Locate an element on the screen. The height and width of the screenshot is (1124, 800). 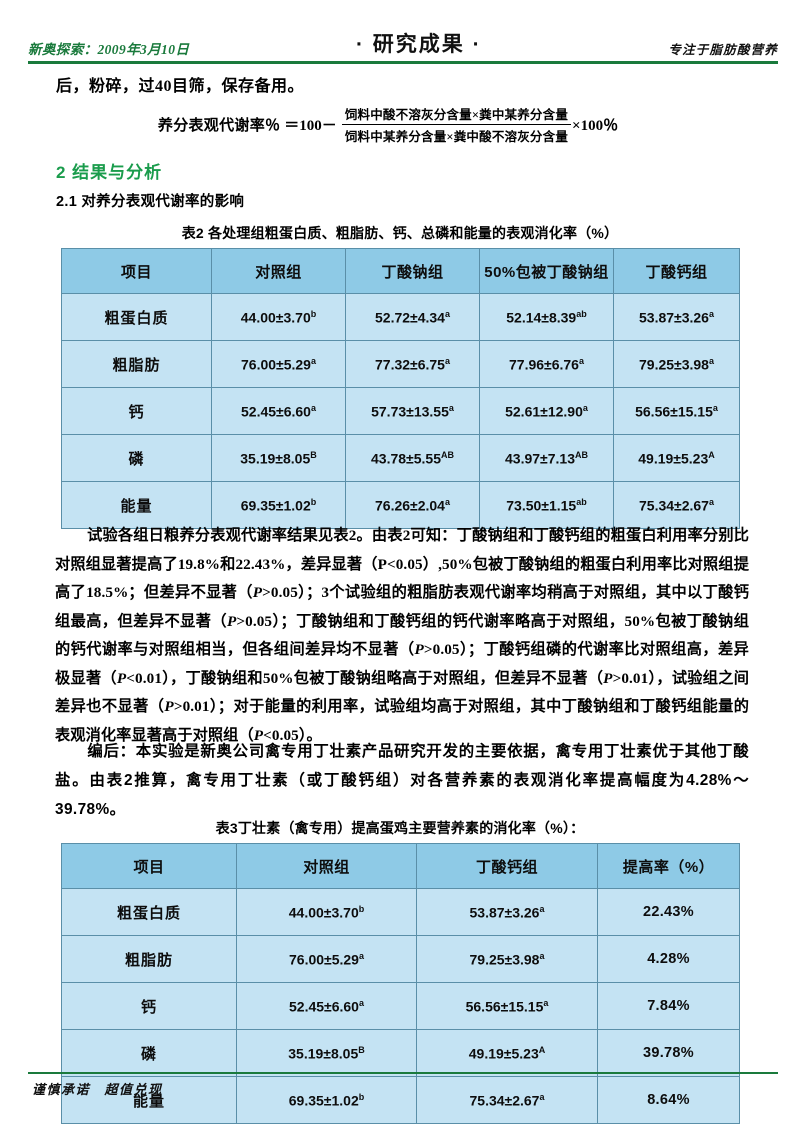
analysis-text-fragment: <0.01），丁酸钠组和50%包被丁酸钠组略高于对照组，但差异不显著（ is located at coordinates (365, 678).